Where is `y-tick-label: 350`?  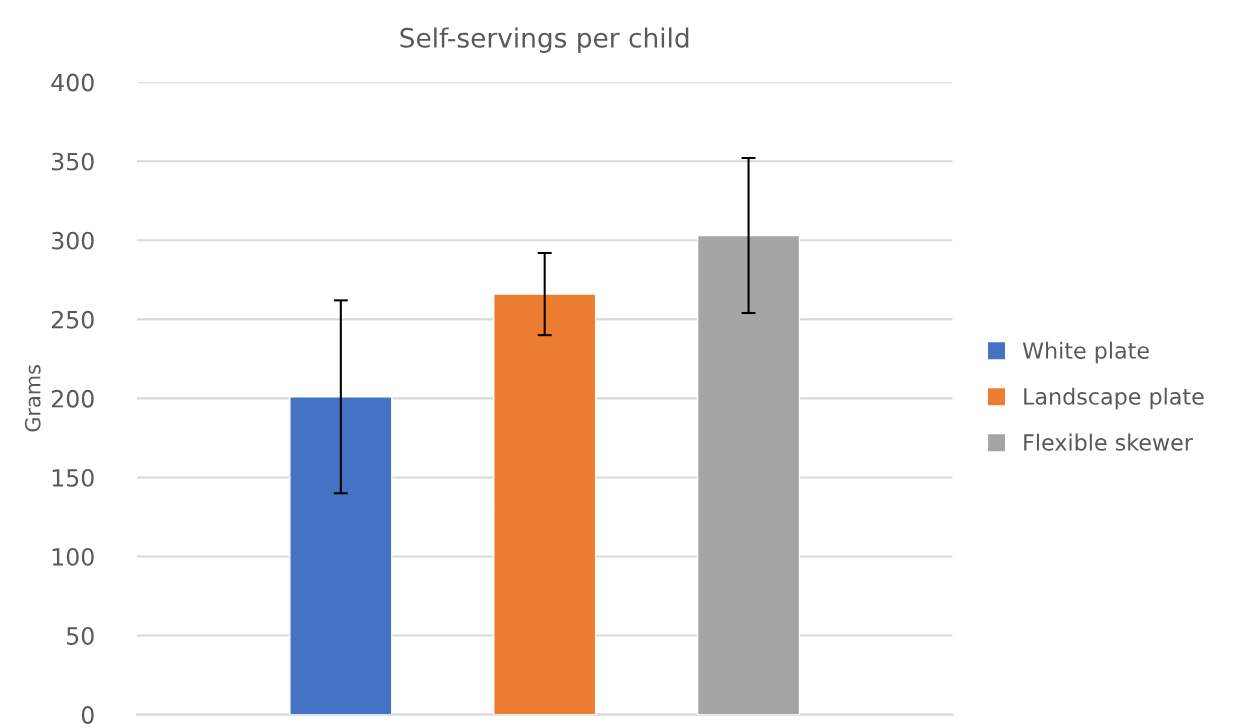
y-tick-label: 350 is located at coordinates (73, 161).